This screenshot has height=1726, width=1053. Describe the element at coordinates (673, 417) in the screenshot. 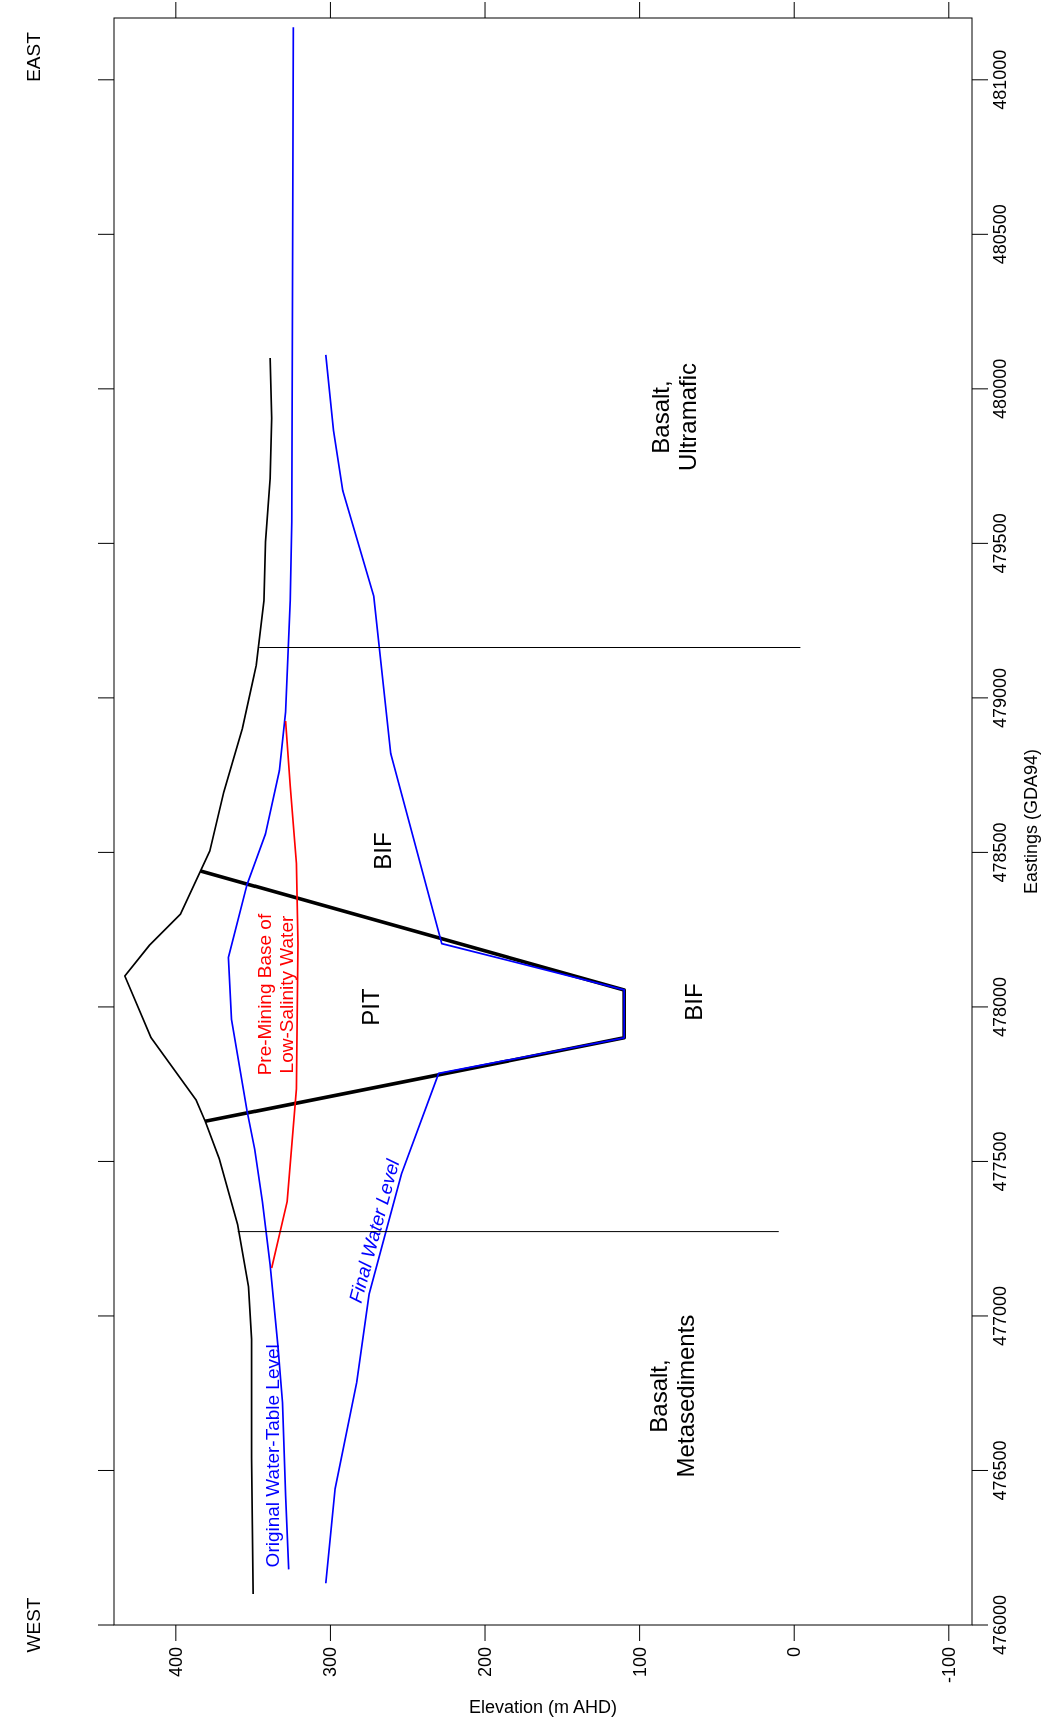

I see `annotation: Basalt, Ultramafic` at that location.